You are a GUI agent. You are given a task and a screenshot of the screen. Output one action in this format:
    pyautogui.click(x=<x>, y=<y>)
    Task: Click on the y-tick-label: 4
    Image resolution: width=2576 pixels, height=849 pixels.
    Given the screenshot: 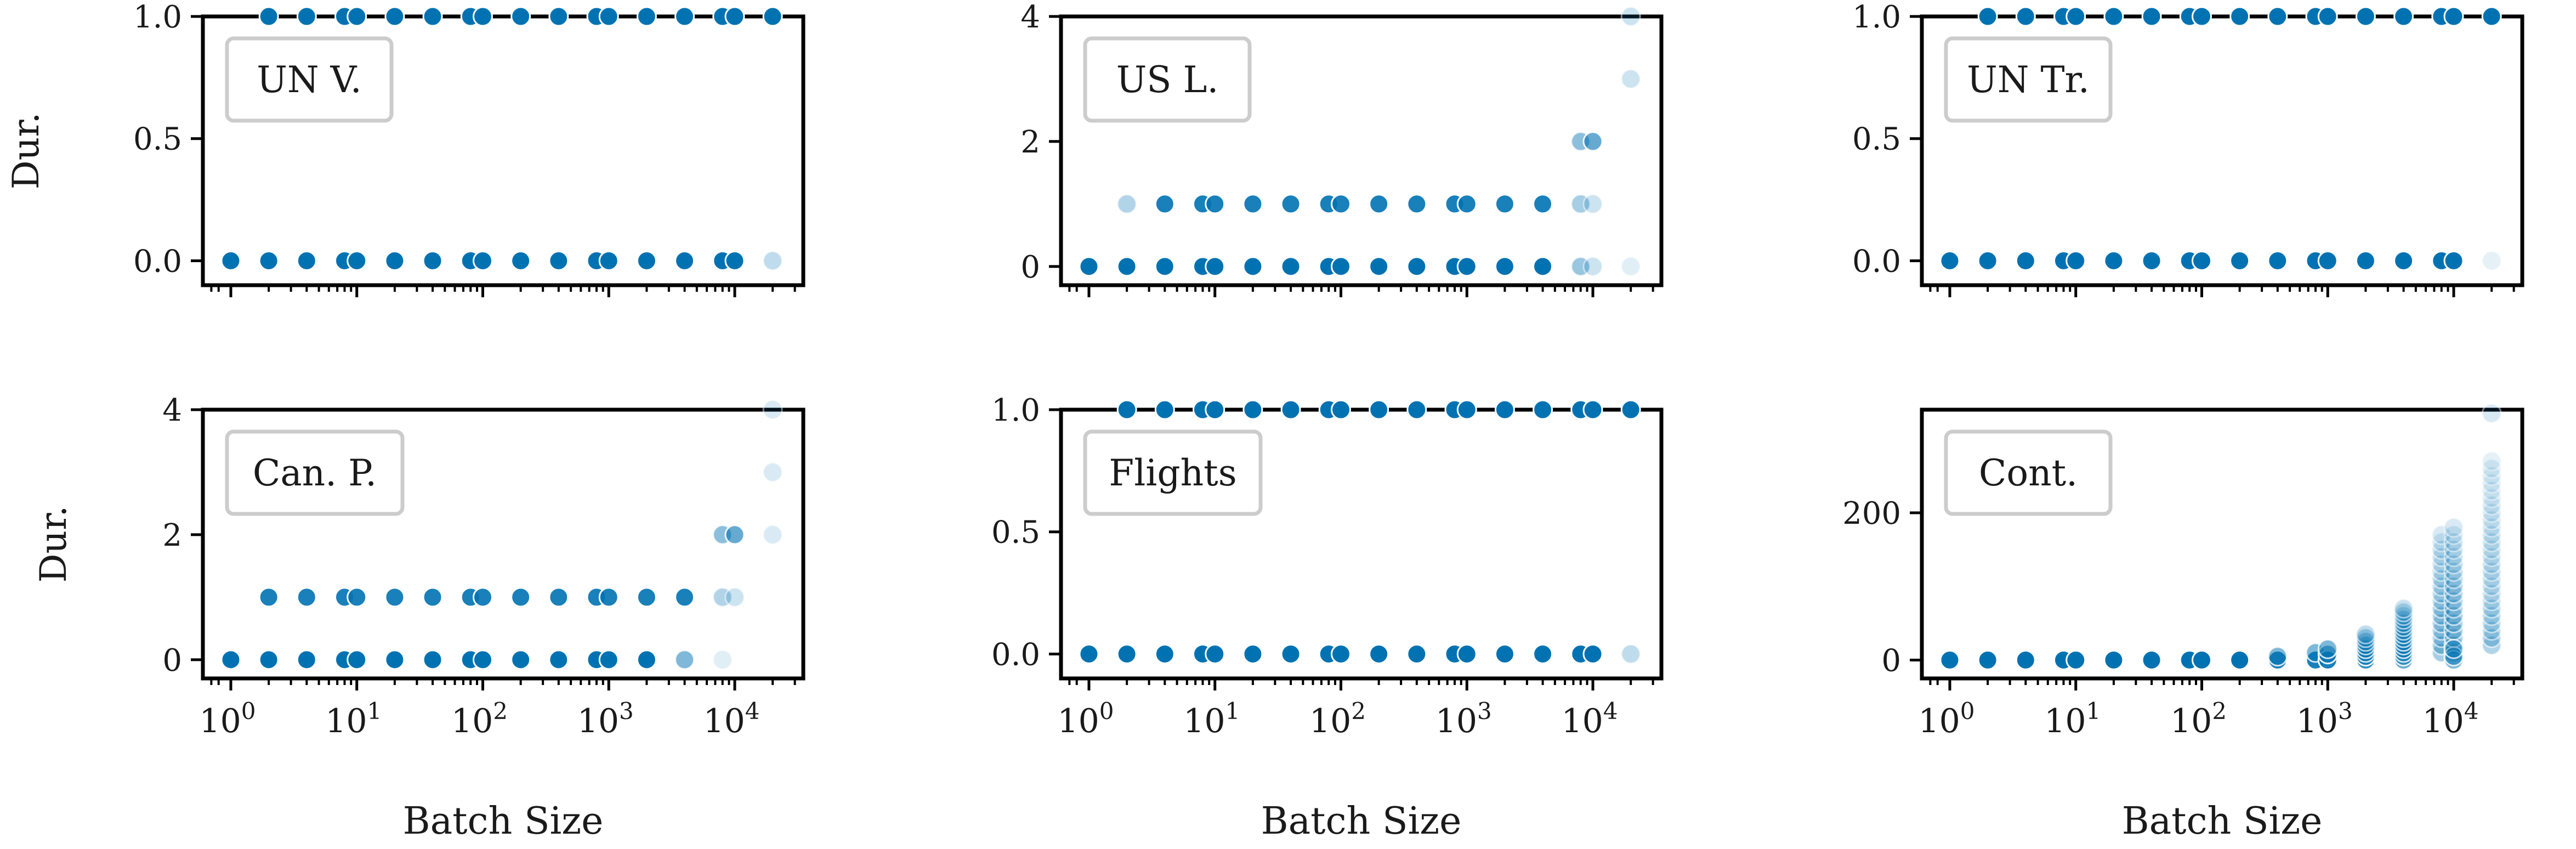 What is the action you would take?
    pyautogui.click(x=1030, y=17)
    